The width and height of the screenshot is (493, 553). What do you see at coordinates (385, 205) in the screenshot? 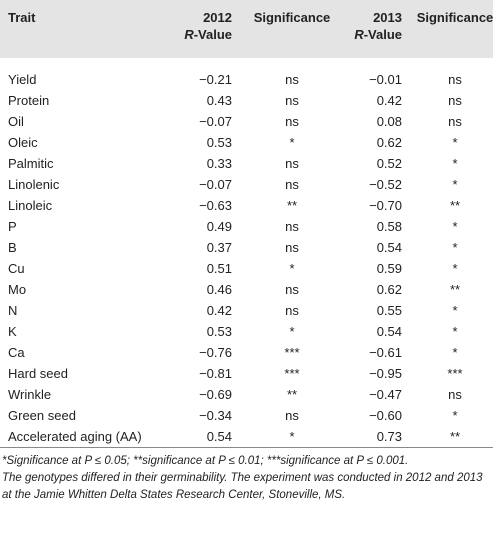
I see `value-cell: −0.70` at bounding box center [385, 205].